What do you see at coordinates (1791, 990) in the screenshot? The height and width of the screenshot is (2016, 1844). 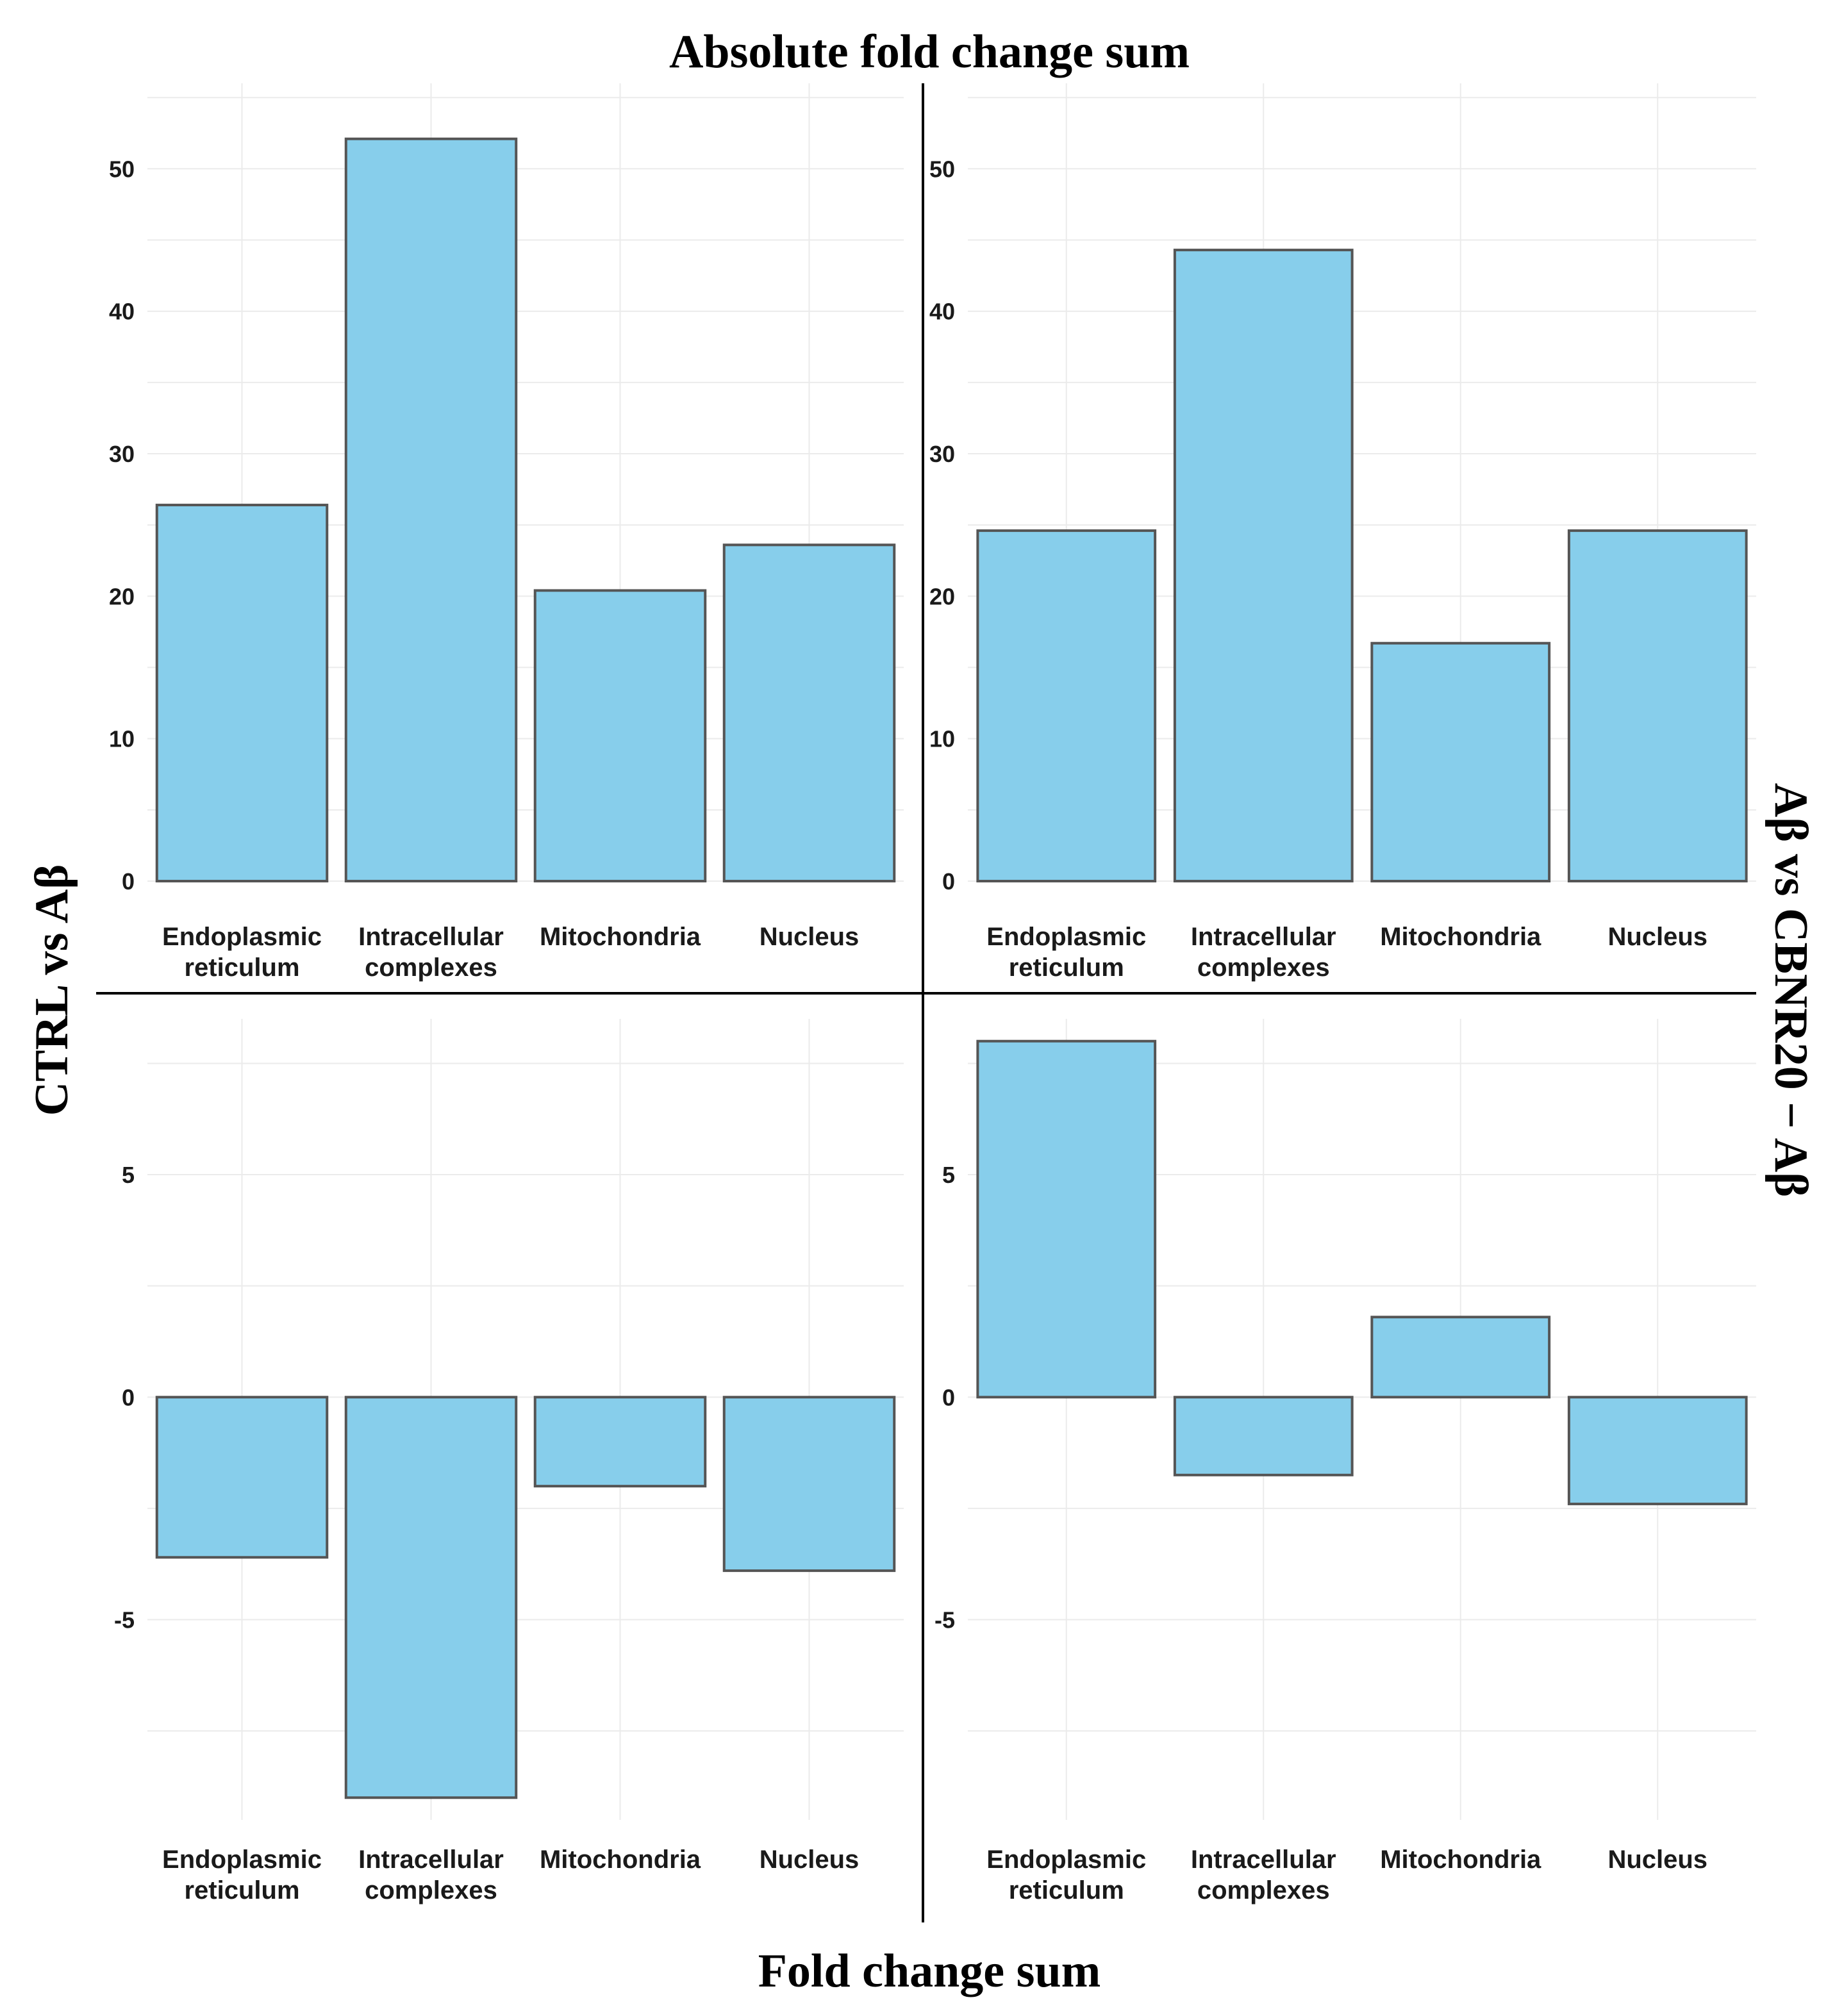 I see `right-row-title: Aβ vs CBNR20 − Aβ` at bounding box center [1791, 990].